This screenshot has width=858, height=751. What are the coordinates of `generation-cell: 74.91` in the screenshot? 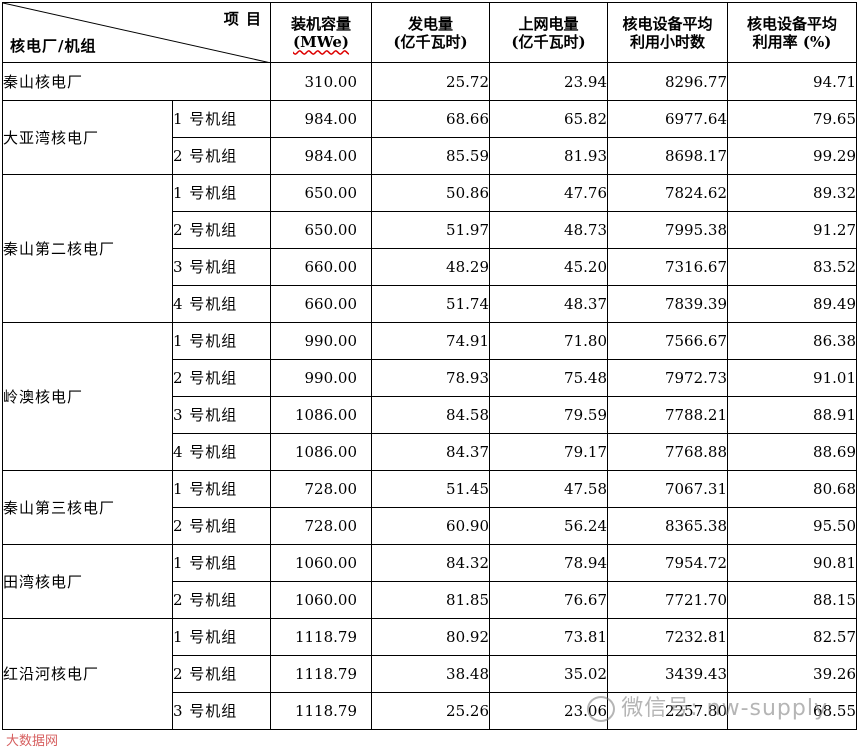 It's located at (430, 341).